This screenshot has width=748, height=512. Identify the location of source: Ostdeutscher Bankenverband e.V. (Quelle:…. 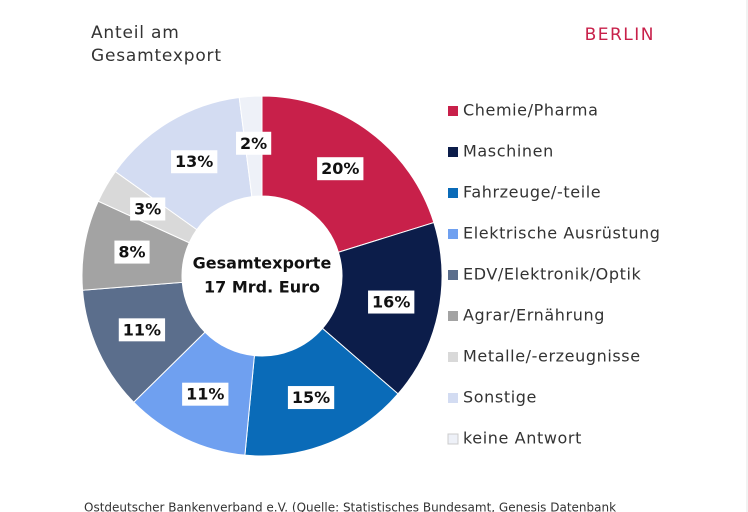
(350, 506).